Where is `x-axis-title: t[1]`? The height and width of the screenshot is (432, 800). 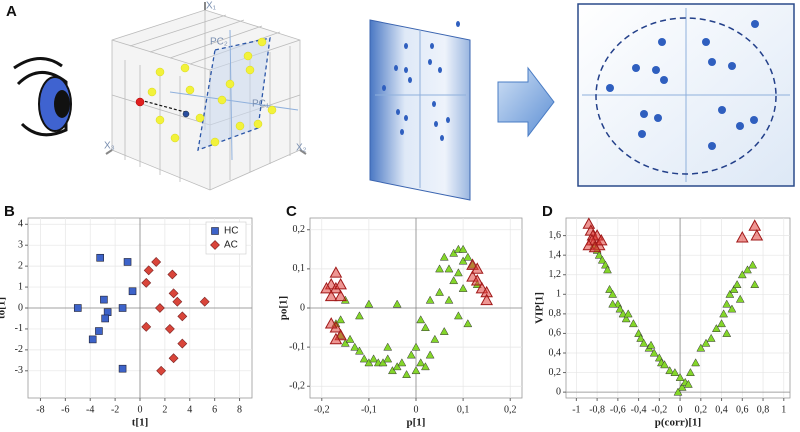 x-axis-title: t[1] is located at coordinates (140, 423).